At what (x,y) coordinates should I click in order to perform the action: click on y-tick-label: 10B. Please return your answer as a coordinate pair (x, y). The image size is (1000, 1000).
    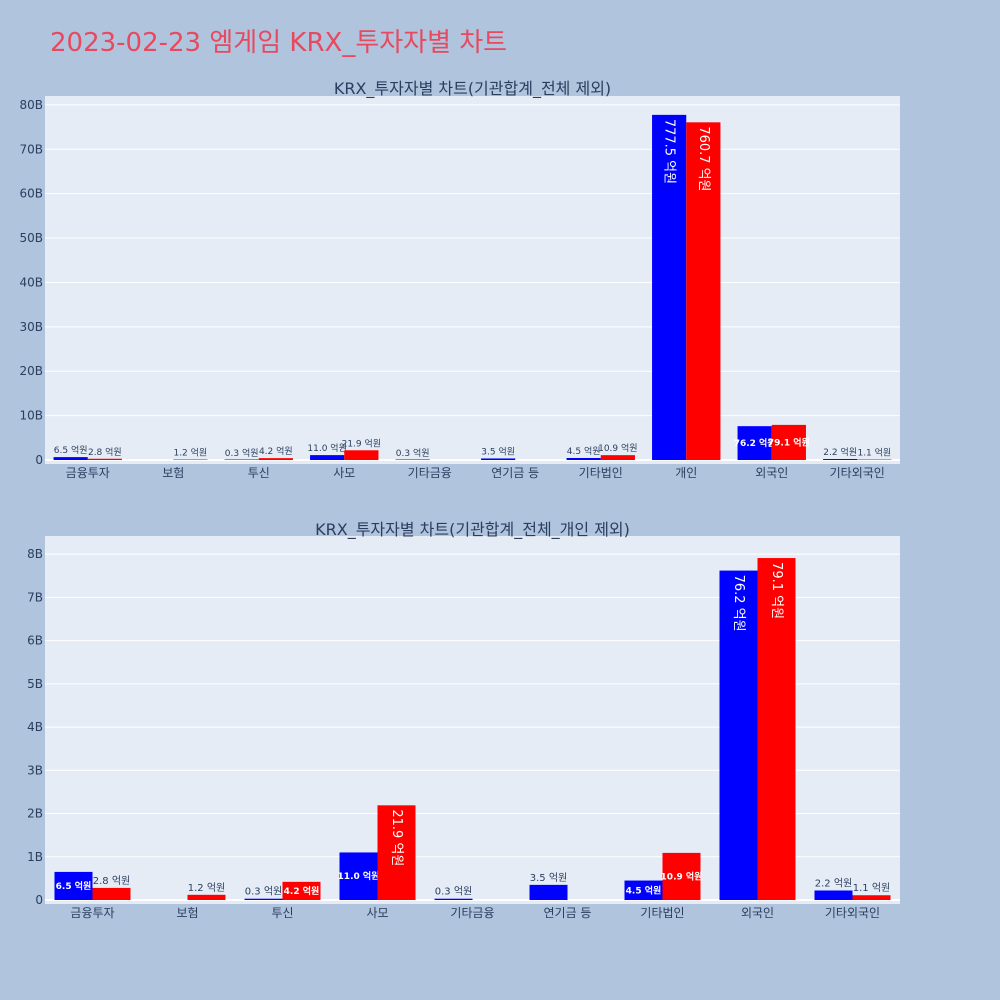
    Looking at the image, I should click on (31, 416).